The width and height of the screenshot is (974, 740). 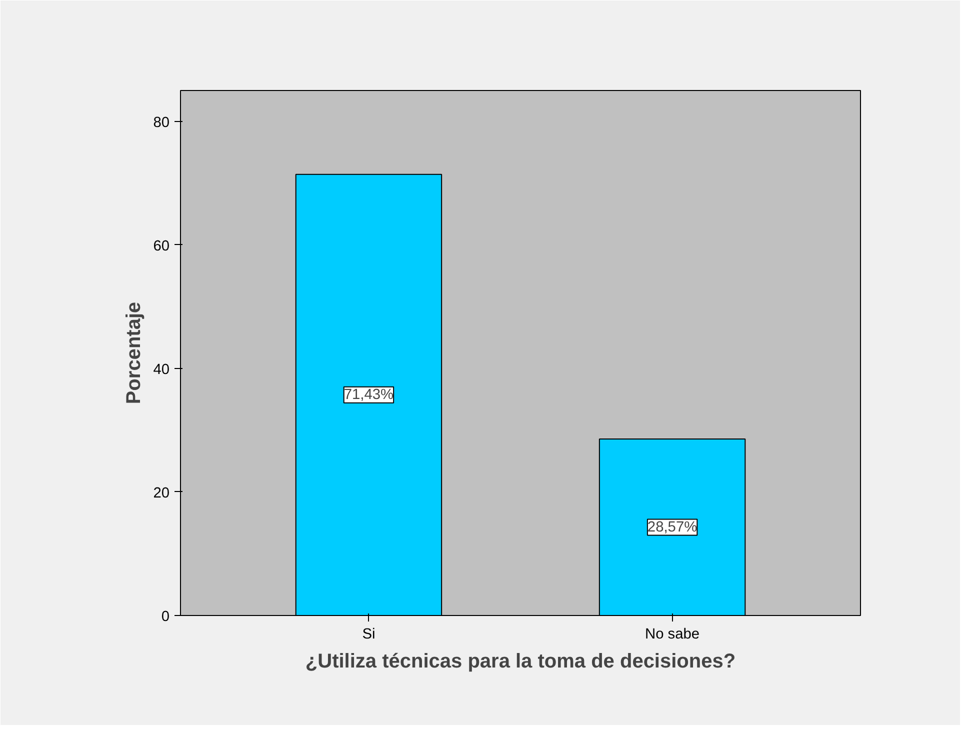 What do you see at coordinates (161, 246) in the screenshot?
I see `y-tick-label: 60` at bounding box center [161, 246].